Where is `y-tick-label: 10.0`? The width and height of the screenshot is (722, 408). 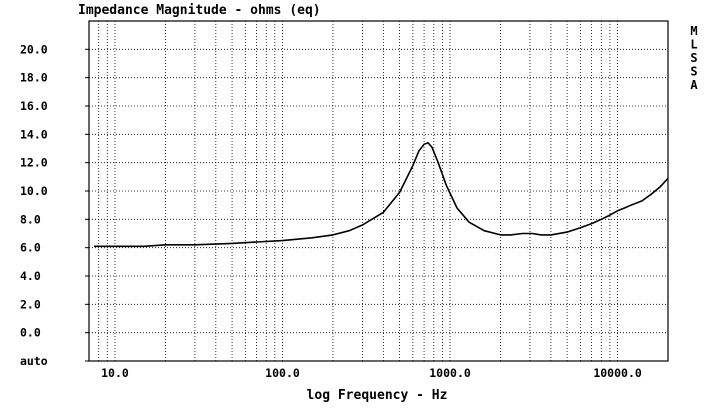
y-tick-label: 10.0 is located at coordinates (34, 191).